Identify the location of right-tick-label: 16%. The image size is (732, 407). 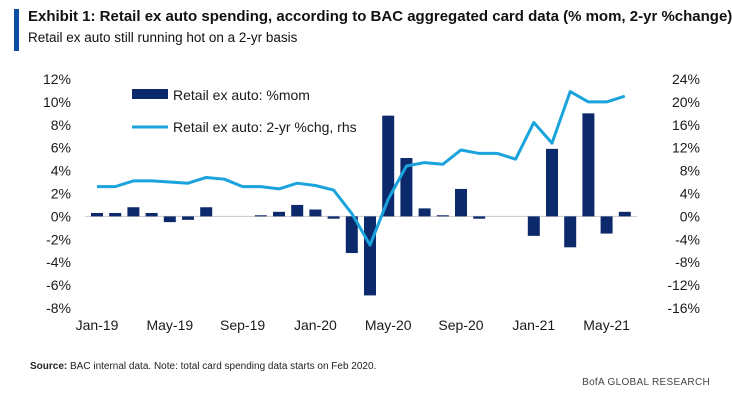
(686, 125).